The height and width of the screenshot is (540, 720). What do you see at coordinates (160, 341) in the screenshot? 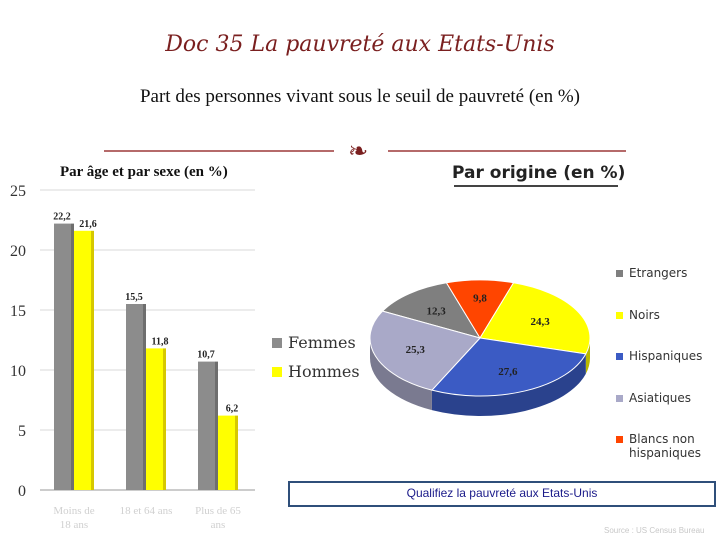
I see `bar-data-label: 11,8` at bounding box center [160, 341].